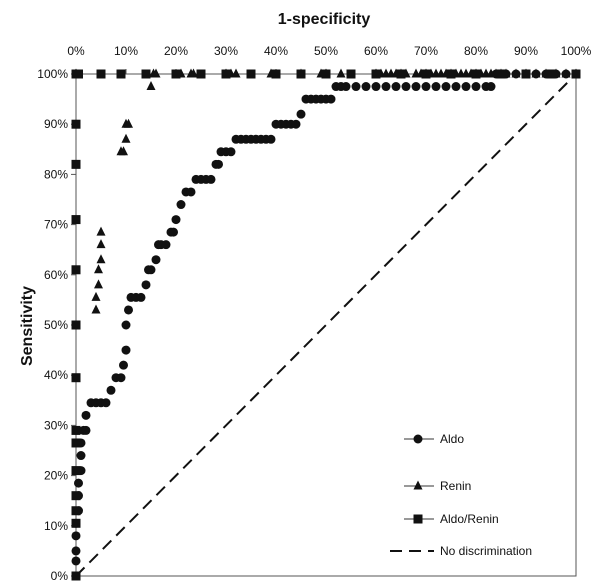 Image resolution: width=592 pixels, height=583 pixels. What do you see at coordinates (56, 325) in the screenshot?
I see `y-tick-label: 50%` at bounding box center [56, 325].